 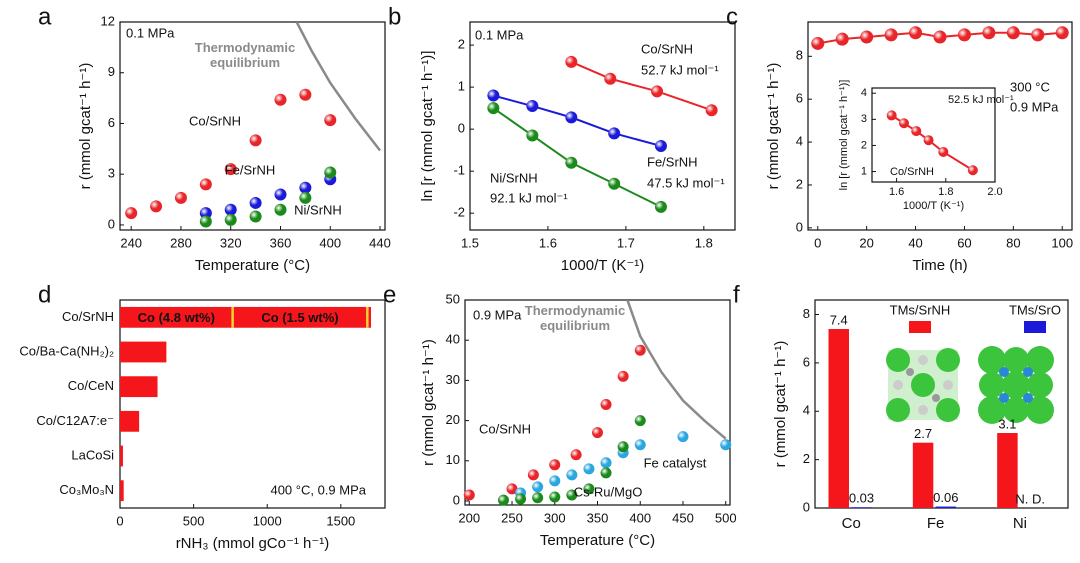 I want to click on category-label: LaCoSi, so click(x=92, y=454).